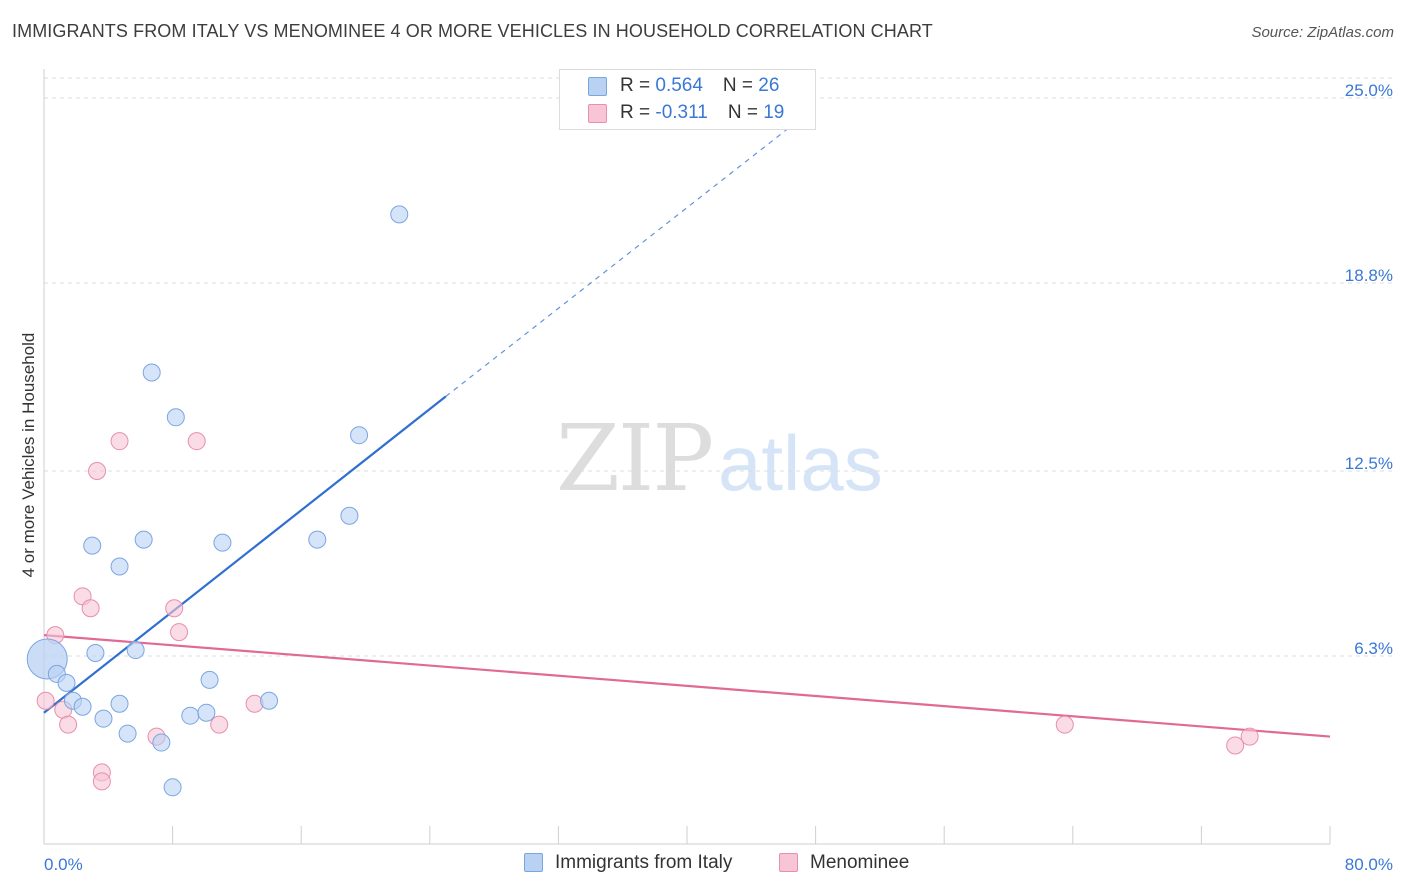  What do you see at coordinates (634, 458) in the screenshot?
I see `watermark-zip: ZIP` at bounding box center [634, 458].